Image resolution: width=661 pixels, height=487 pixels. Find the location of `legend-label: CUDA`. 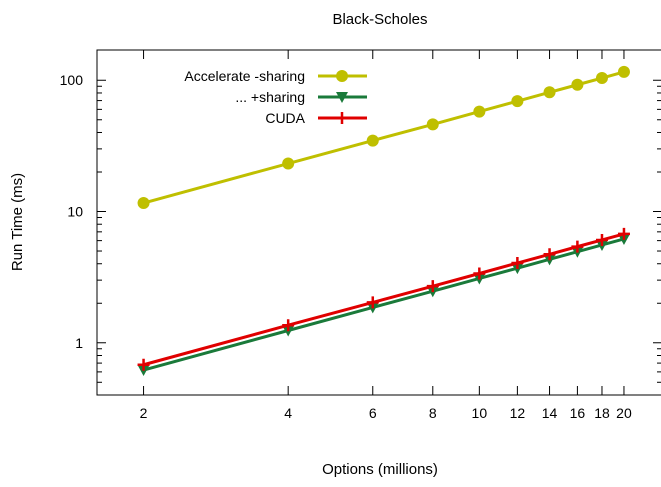

legend-label: CUDA is located at coordinates (285, 118).